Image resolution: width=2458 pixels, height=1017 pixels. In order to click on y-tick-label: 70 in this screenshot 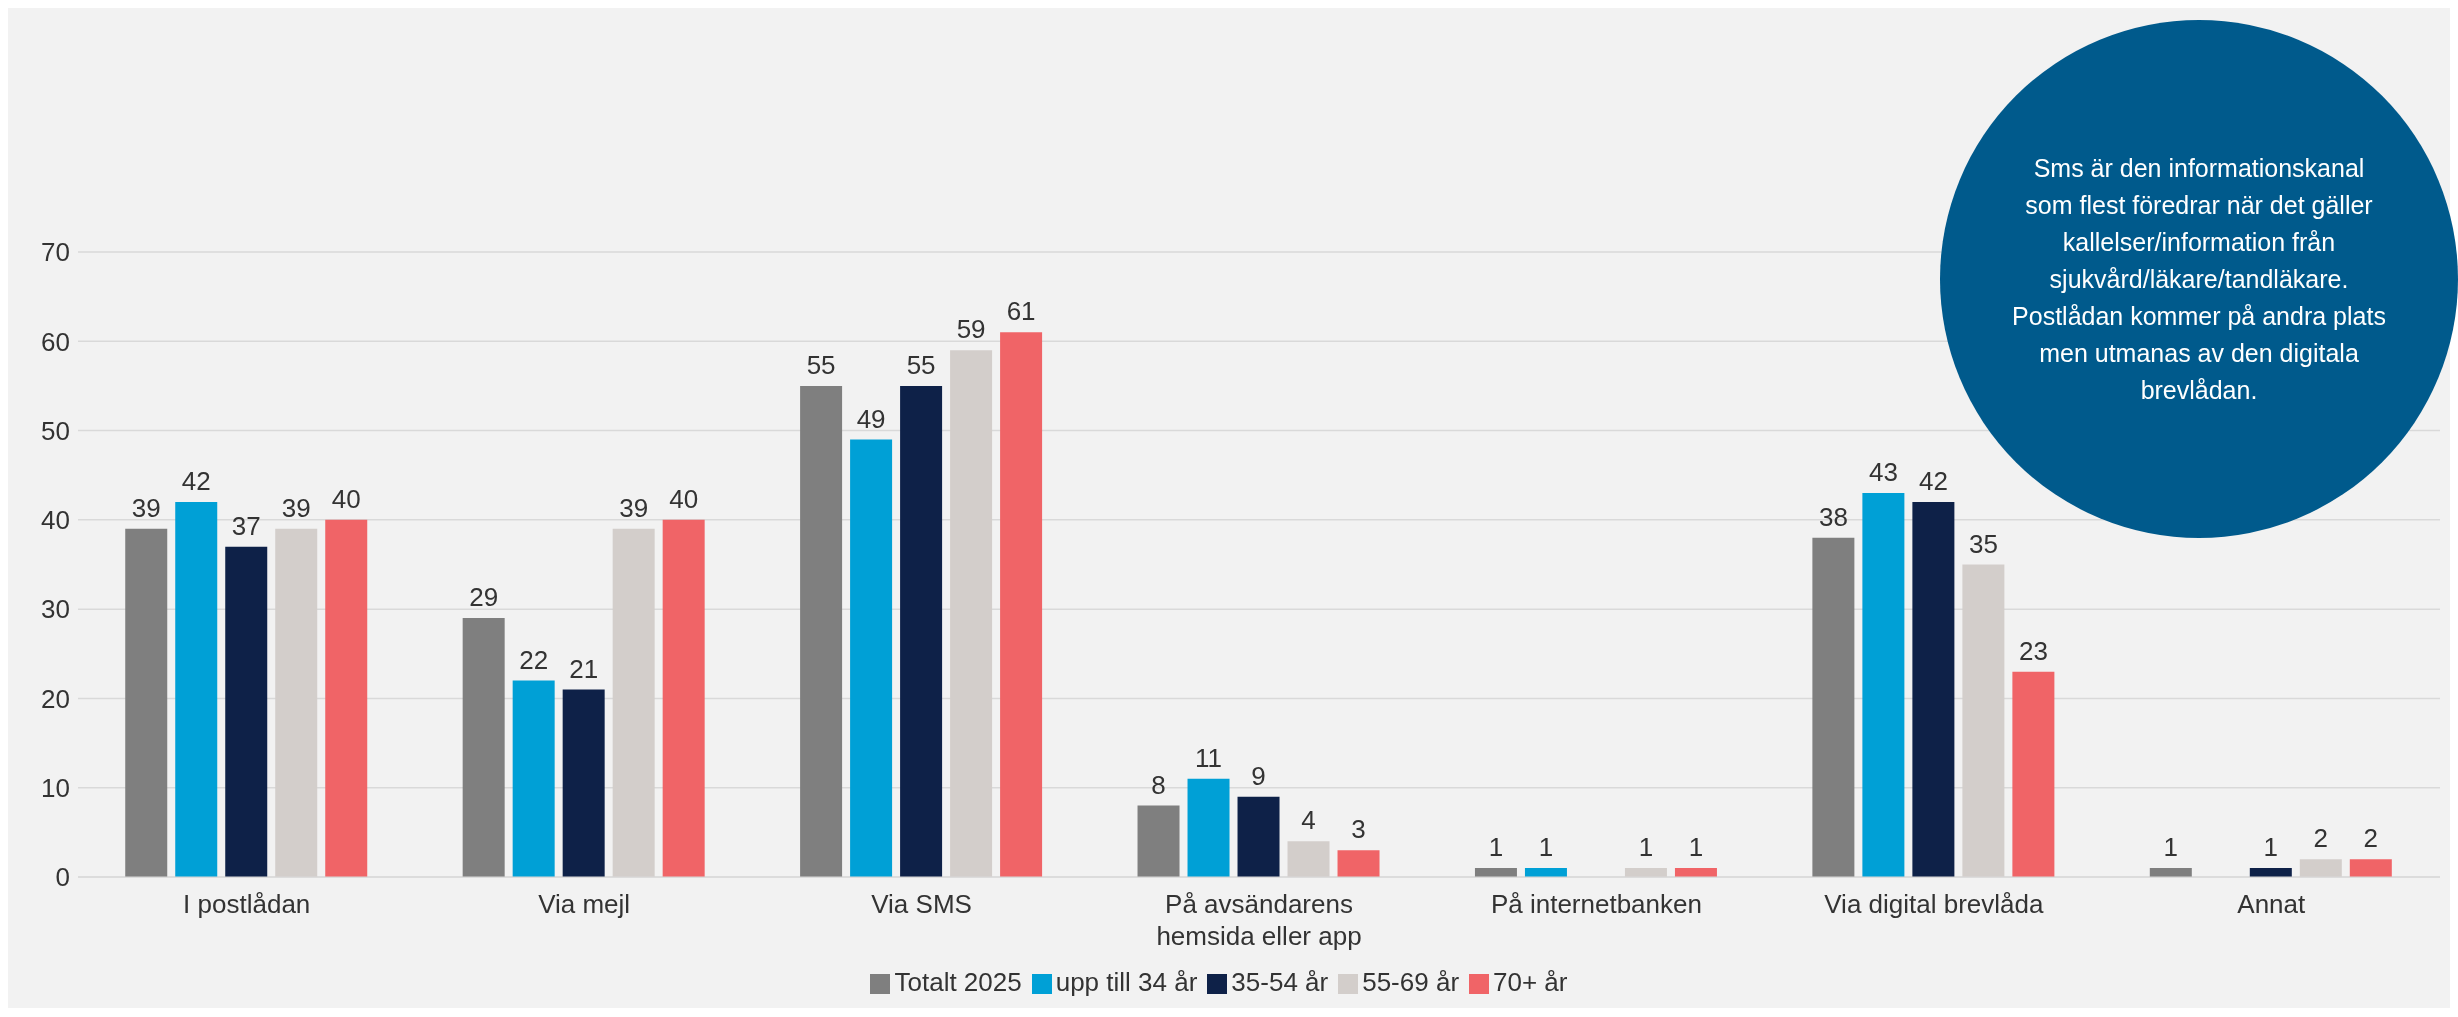, I will do `click(55, 252)`.